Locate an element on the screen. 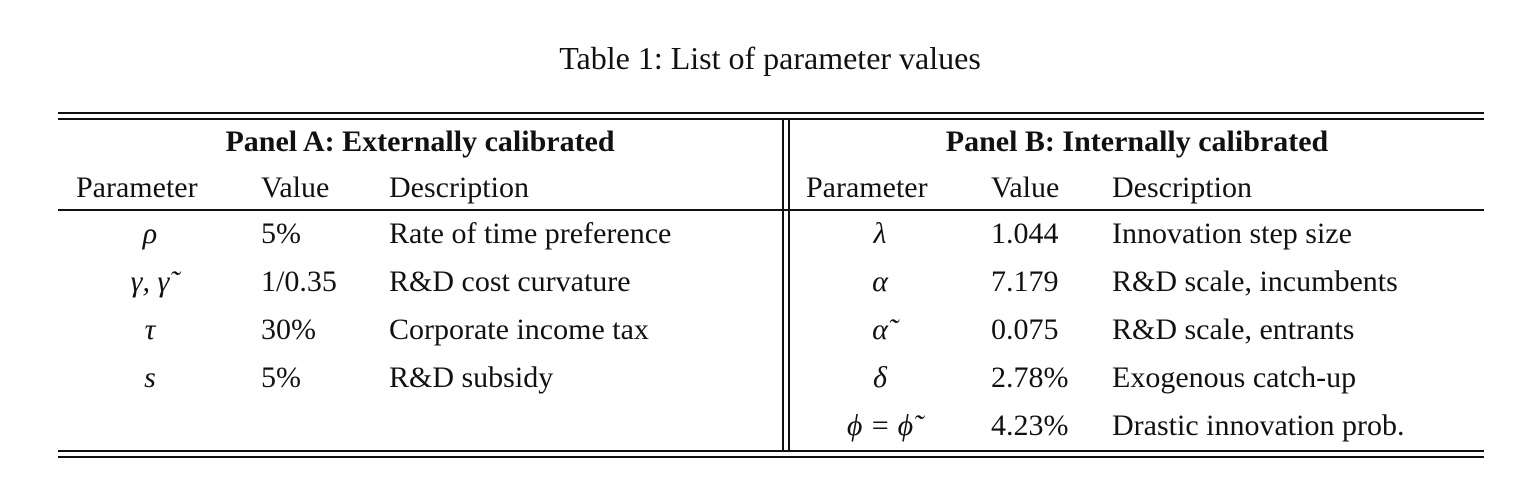 Image resolution: width=1540 pixels, height=484 pixels. panel-divider-right is located at coordinates (789, 284).